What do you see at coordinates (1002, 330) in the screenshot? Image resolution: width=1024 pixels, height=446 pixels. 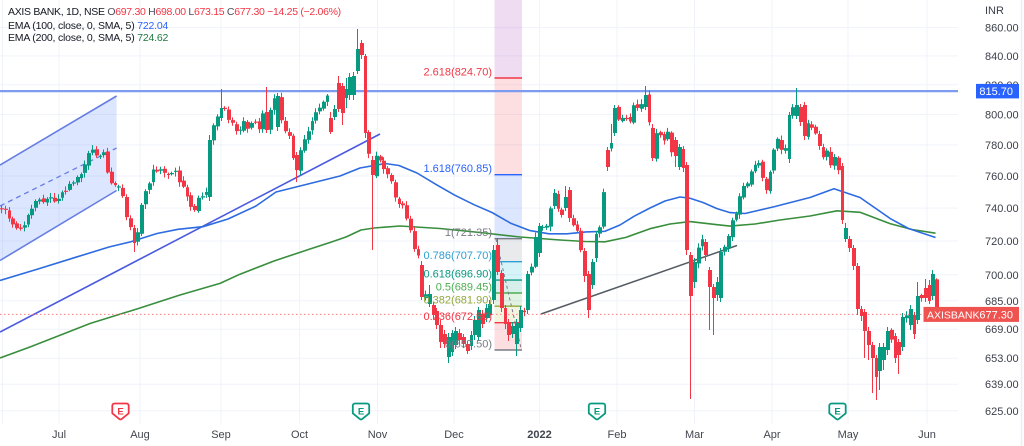 I see `svg-text: 669.00` at bounding box center [1002, 330].